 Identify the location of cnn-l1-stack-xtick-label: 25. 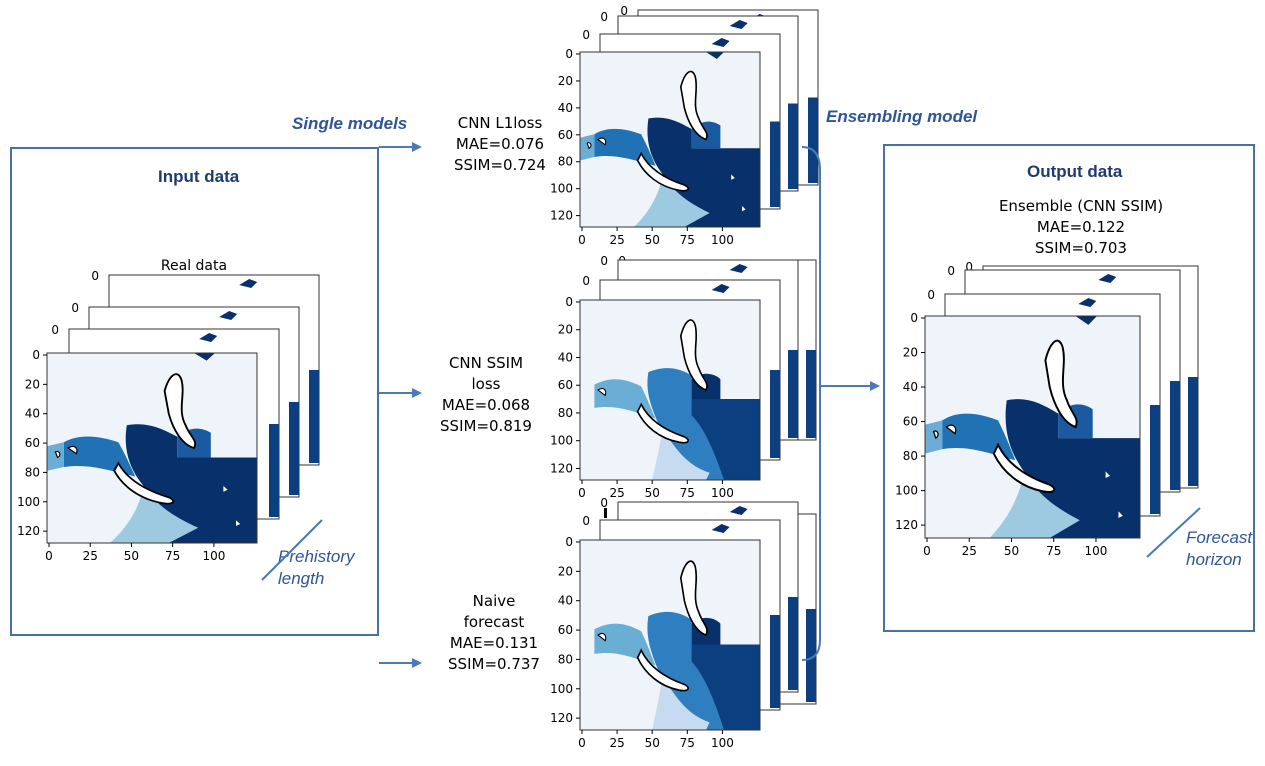
(616, 240).